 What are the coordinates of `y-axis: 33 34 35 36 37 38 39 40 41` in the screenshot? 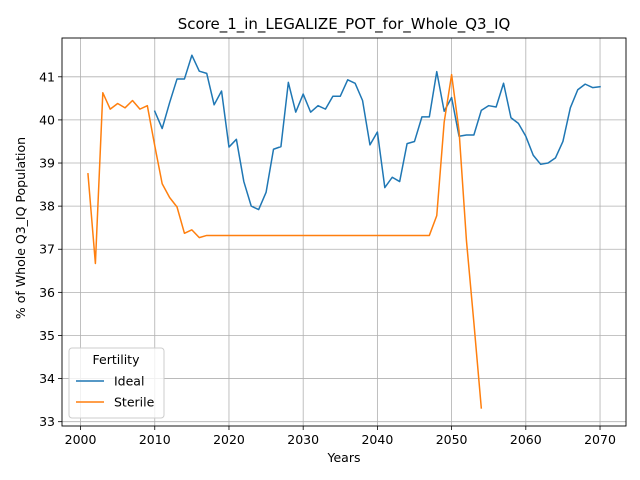 It's located at (50, 249).